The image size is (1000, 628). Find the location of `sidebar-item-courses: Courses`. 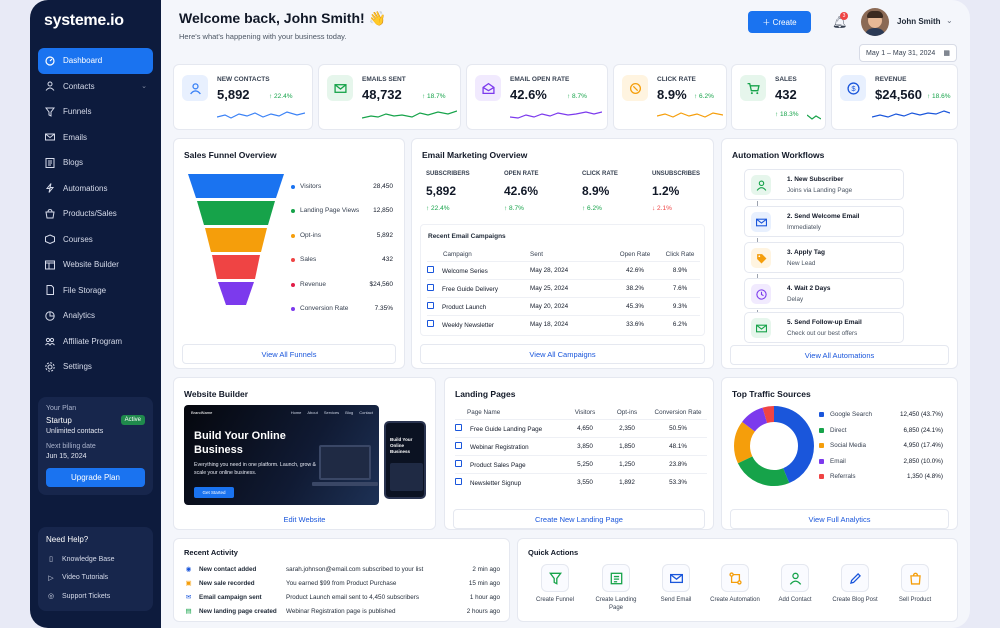

sidebar-item-courses: Courses is located at coordinates (95, 240).